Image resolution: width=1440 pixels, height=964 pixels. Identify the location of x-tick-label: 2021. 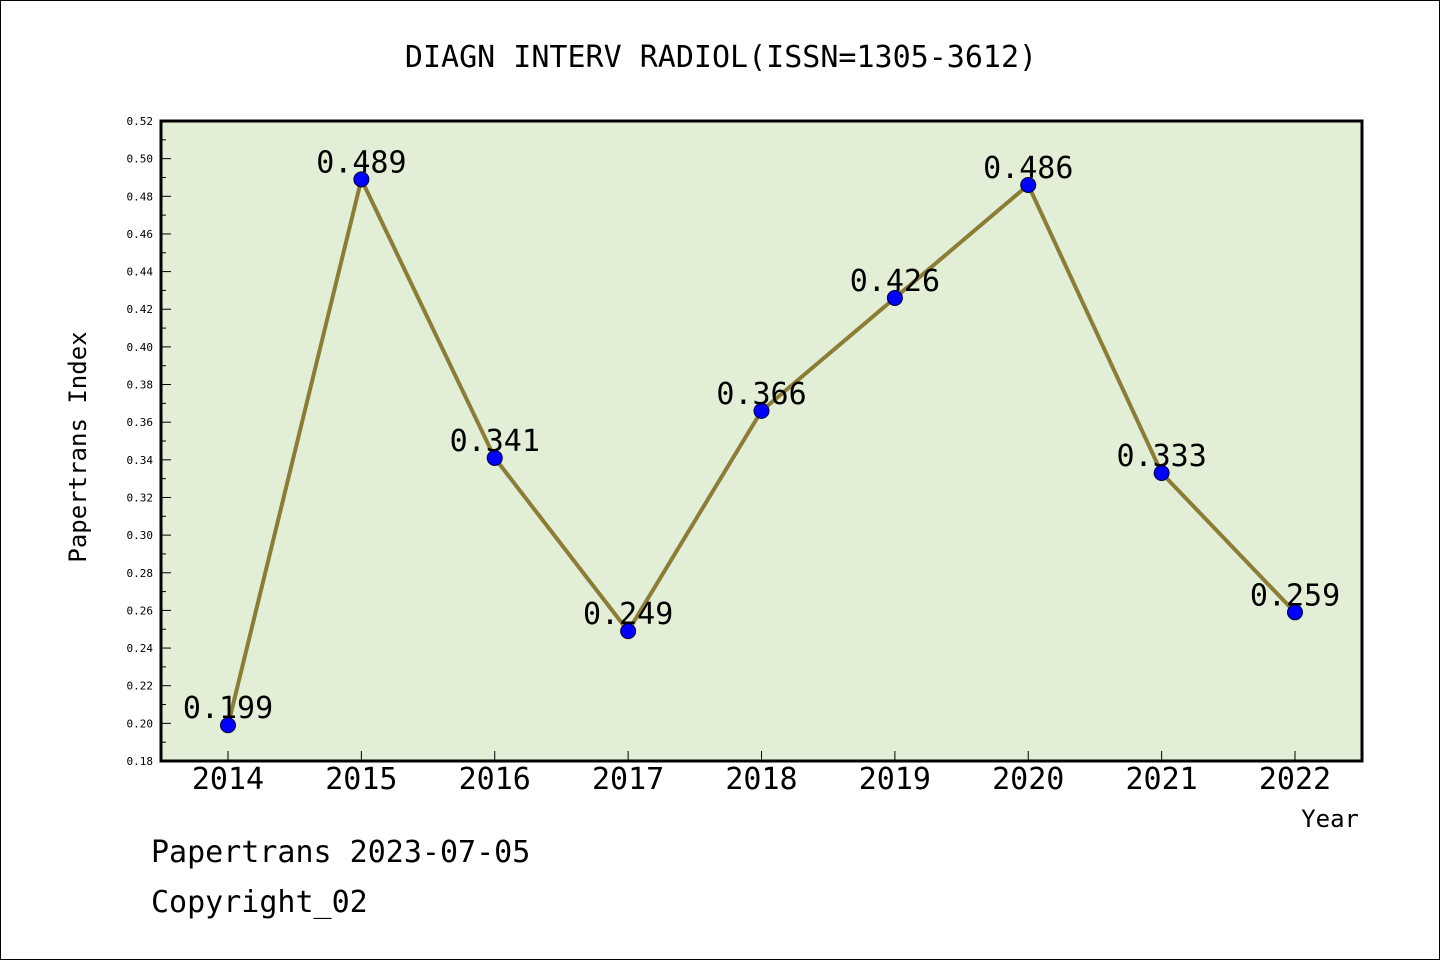
(1162, 779).